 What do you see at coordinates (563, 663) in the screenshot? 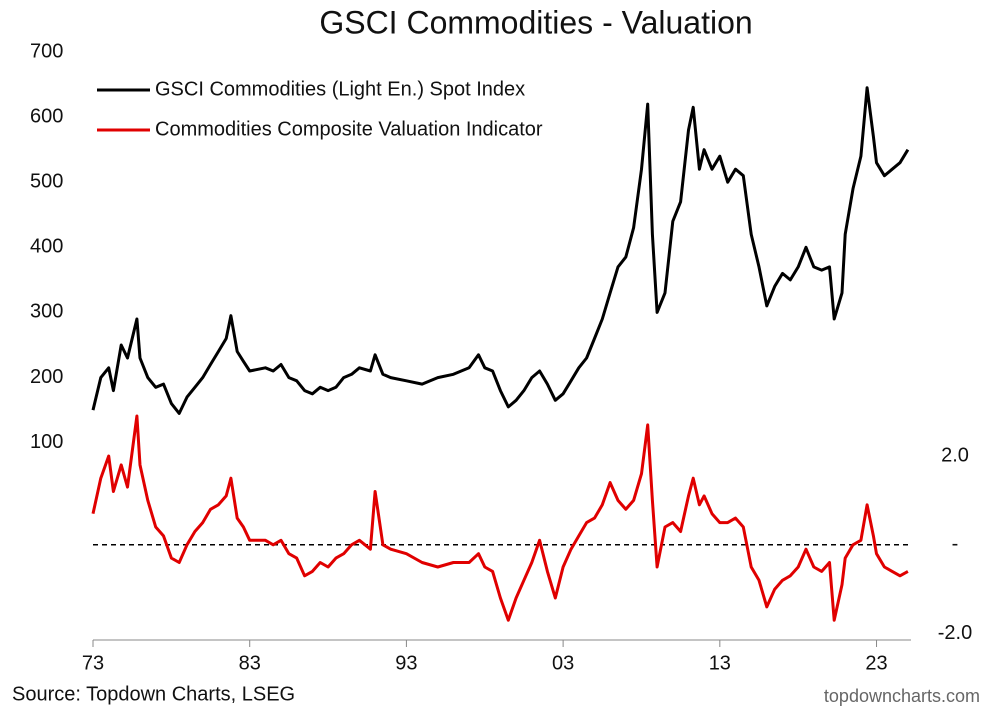
I see `x-tick-label: 03` at bounding box center [563, 663].